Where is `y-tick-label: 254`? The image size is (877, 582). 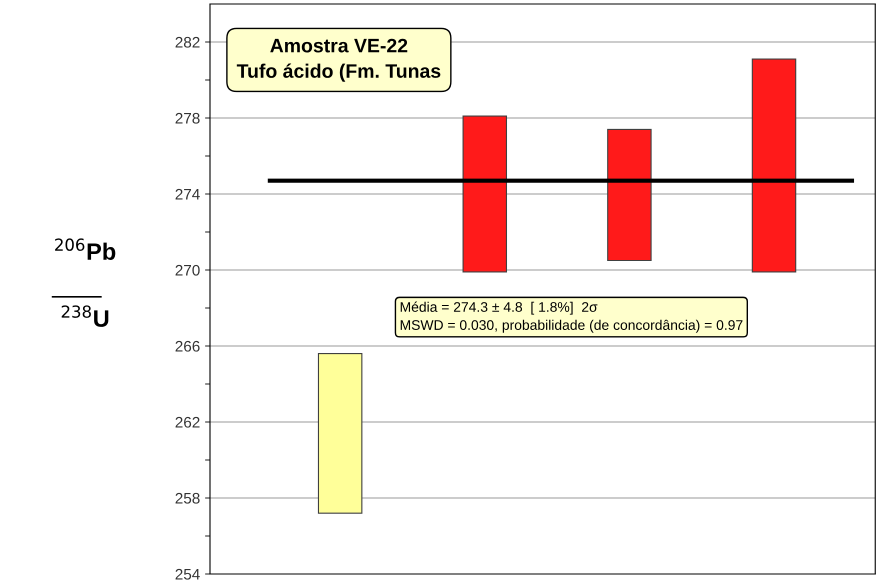
y-tick-label: 254 is located at coordinates (188, 574).